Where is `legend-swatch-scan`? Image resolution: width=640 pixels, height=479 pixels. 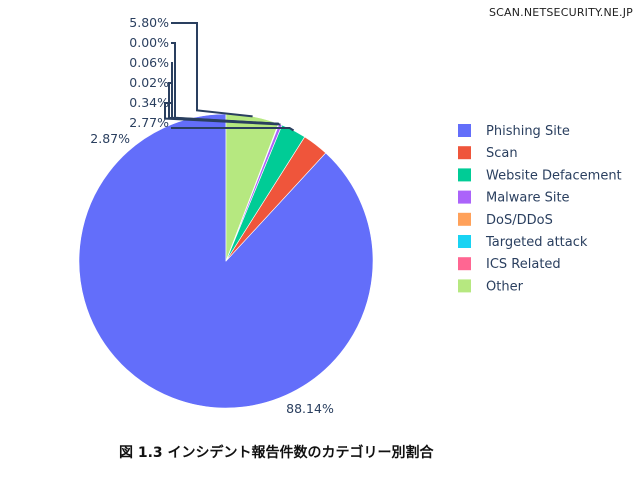
legend-swatch-scan is located at coordinates (464, 153).